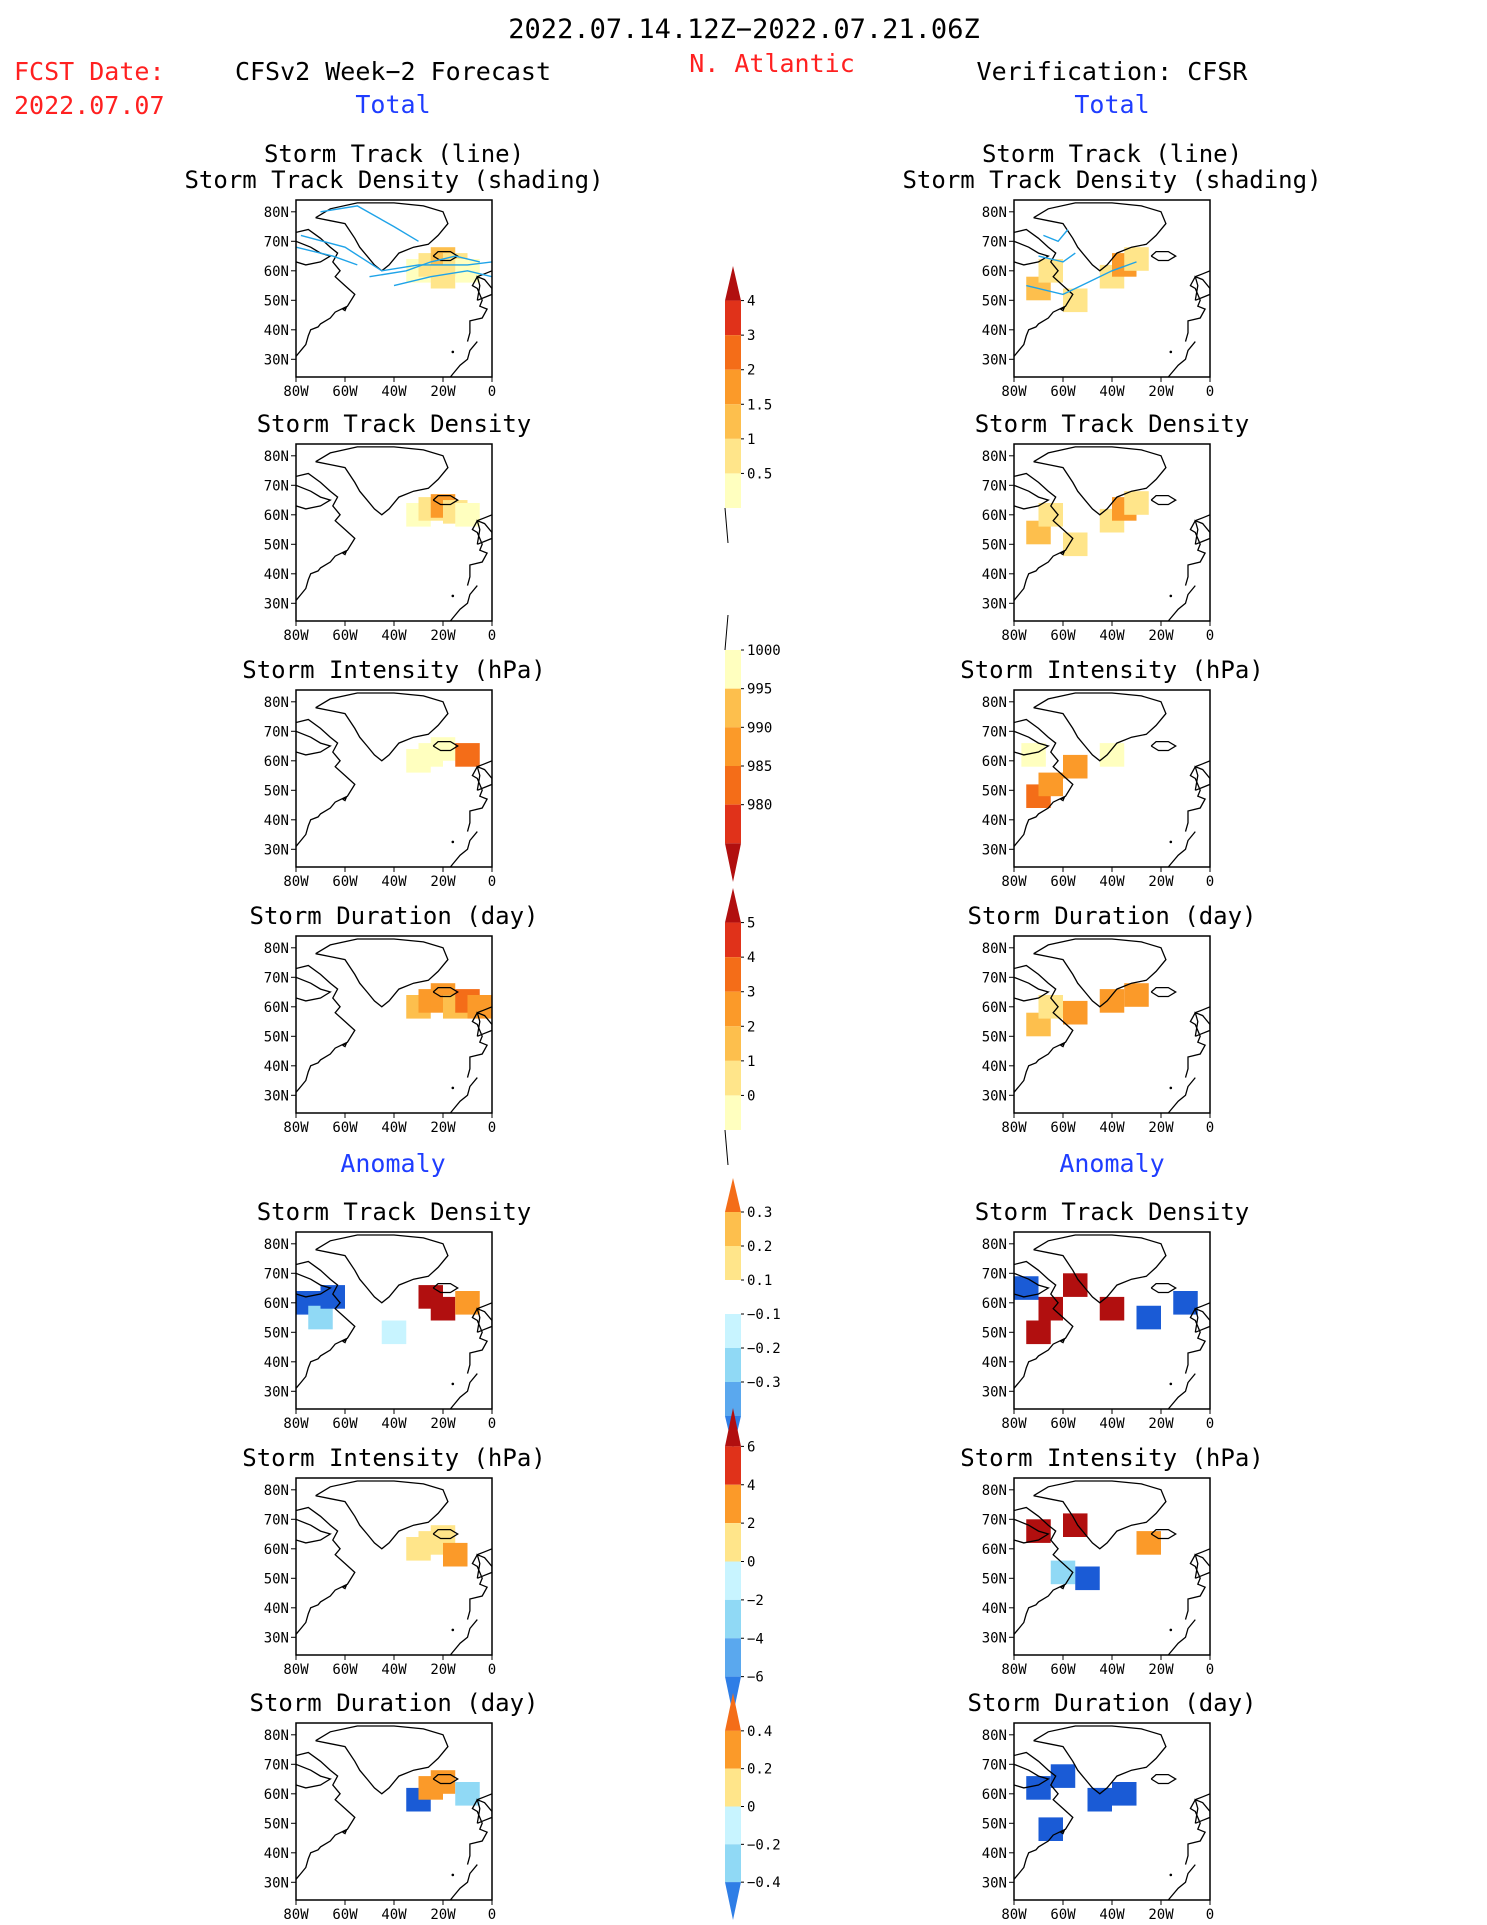 The image size is (1487, 1925). Describe the element at coordinates (759, 1281) in the screenshot. I see `colorbar-label: 0.1` at that location.